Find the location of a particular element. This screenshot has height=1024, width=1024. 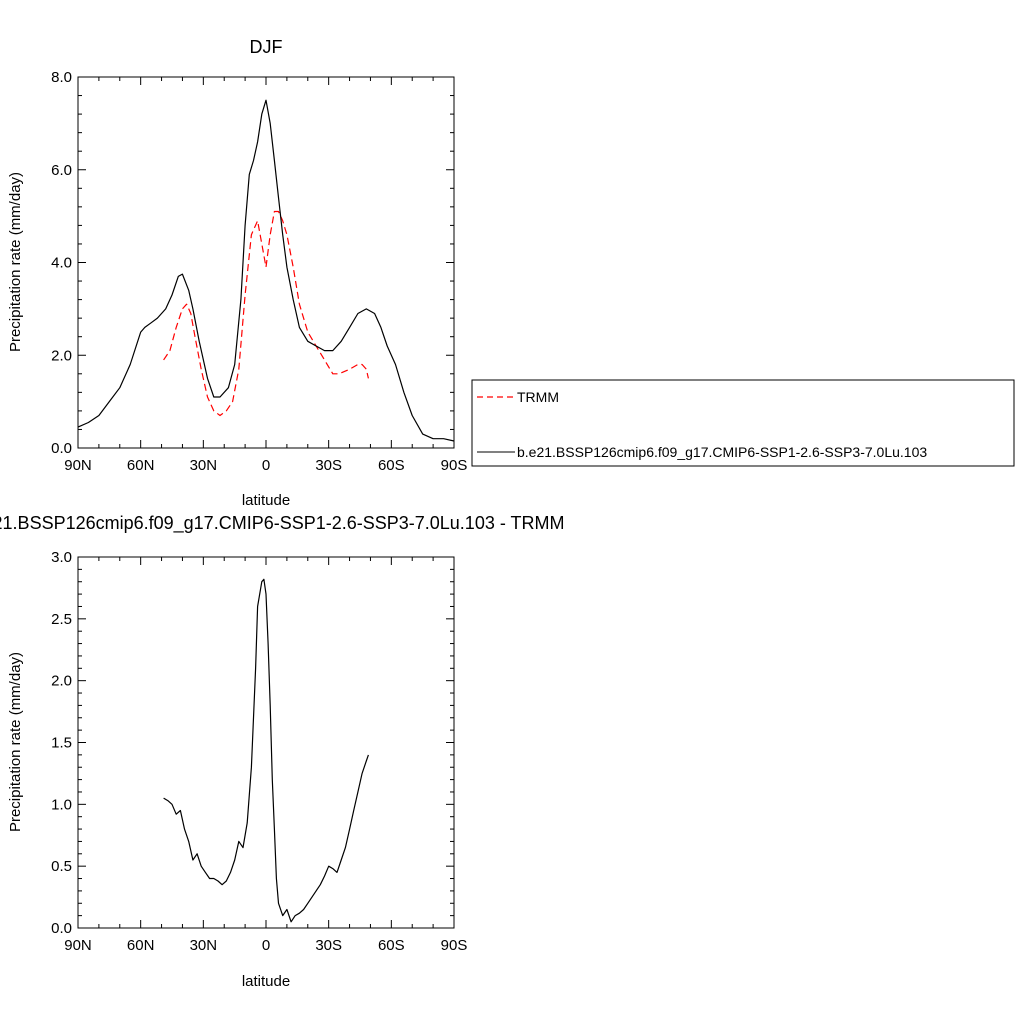

top-x-tick-label: 60S is located at coordinates (391, 465).